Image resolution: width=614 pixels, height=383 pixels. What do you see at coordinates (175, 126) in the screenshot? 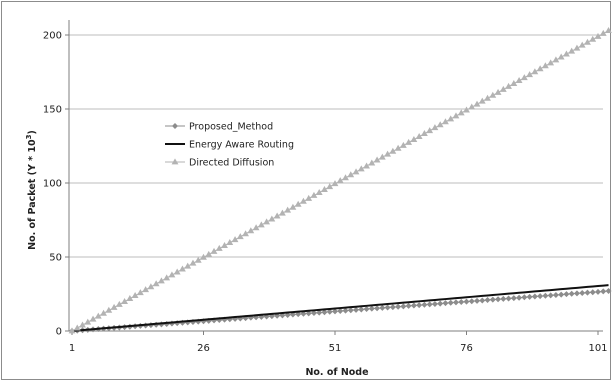
I see `legend-marker` at bounding box center [175, 126].